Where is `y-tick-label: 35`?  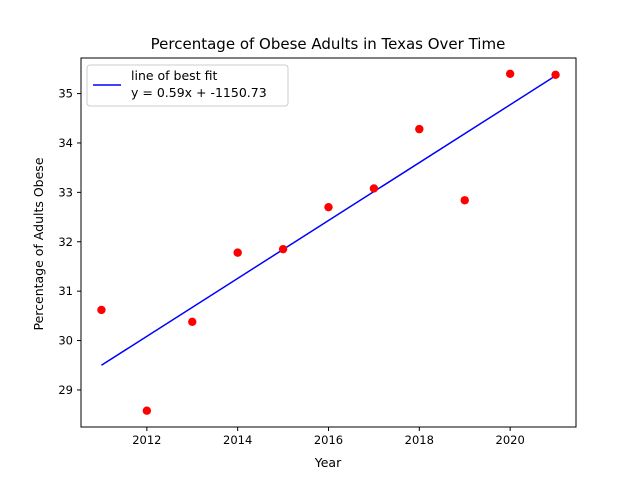
y-tick-label: 35 is located at coordinates (65, 94).